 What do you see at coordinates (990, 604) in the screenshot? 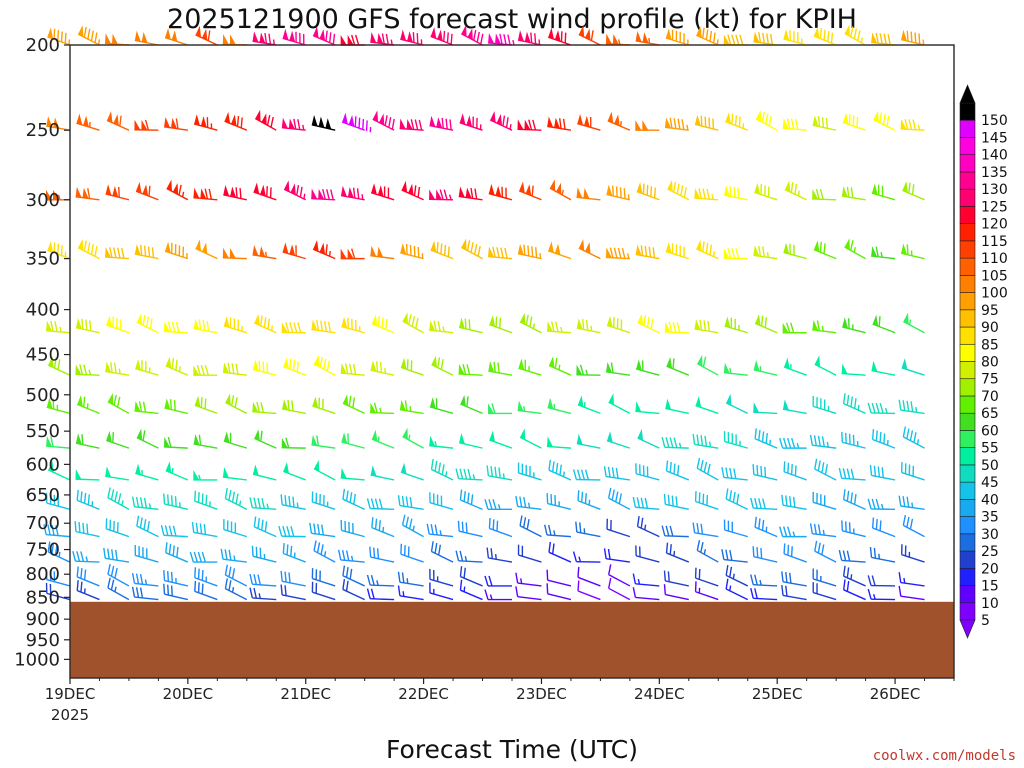
I see `colorbar-label: 10` at bounding box center [990, 604].